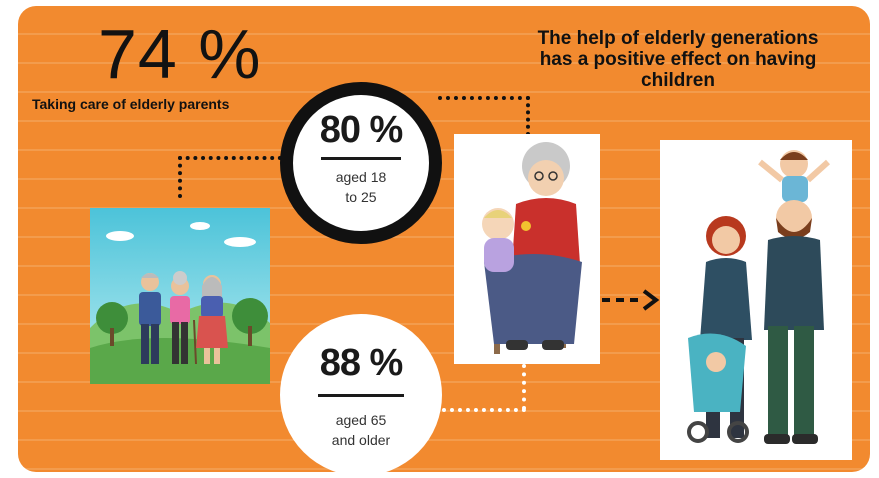 The height and width of the screenshot is (478, 879). Describe the element at coordinates (678, 38) in the screenshot. I see `headline-line-1: The help of elderly generations` at that location.